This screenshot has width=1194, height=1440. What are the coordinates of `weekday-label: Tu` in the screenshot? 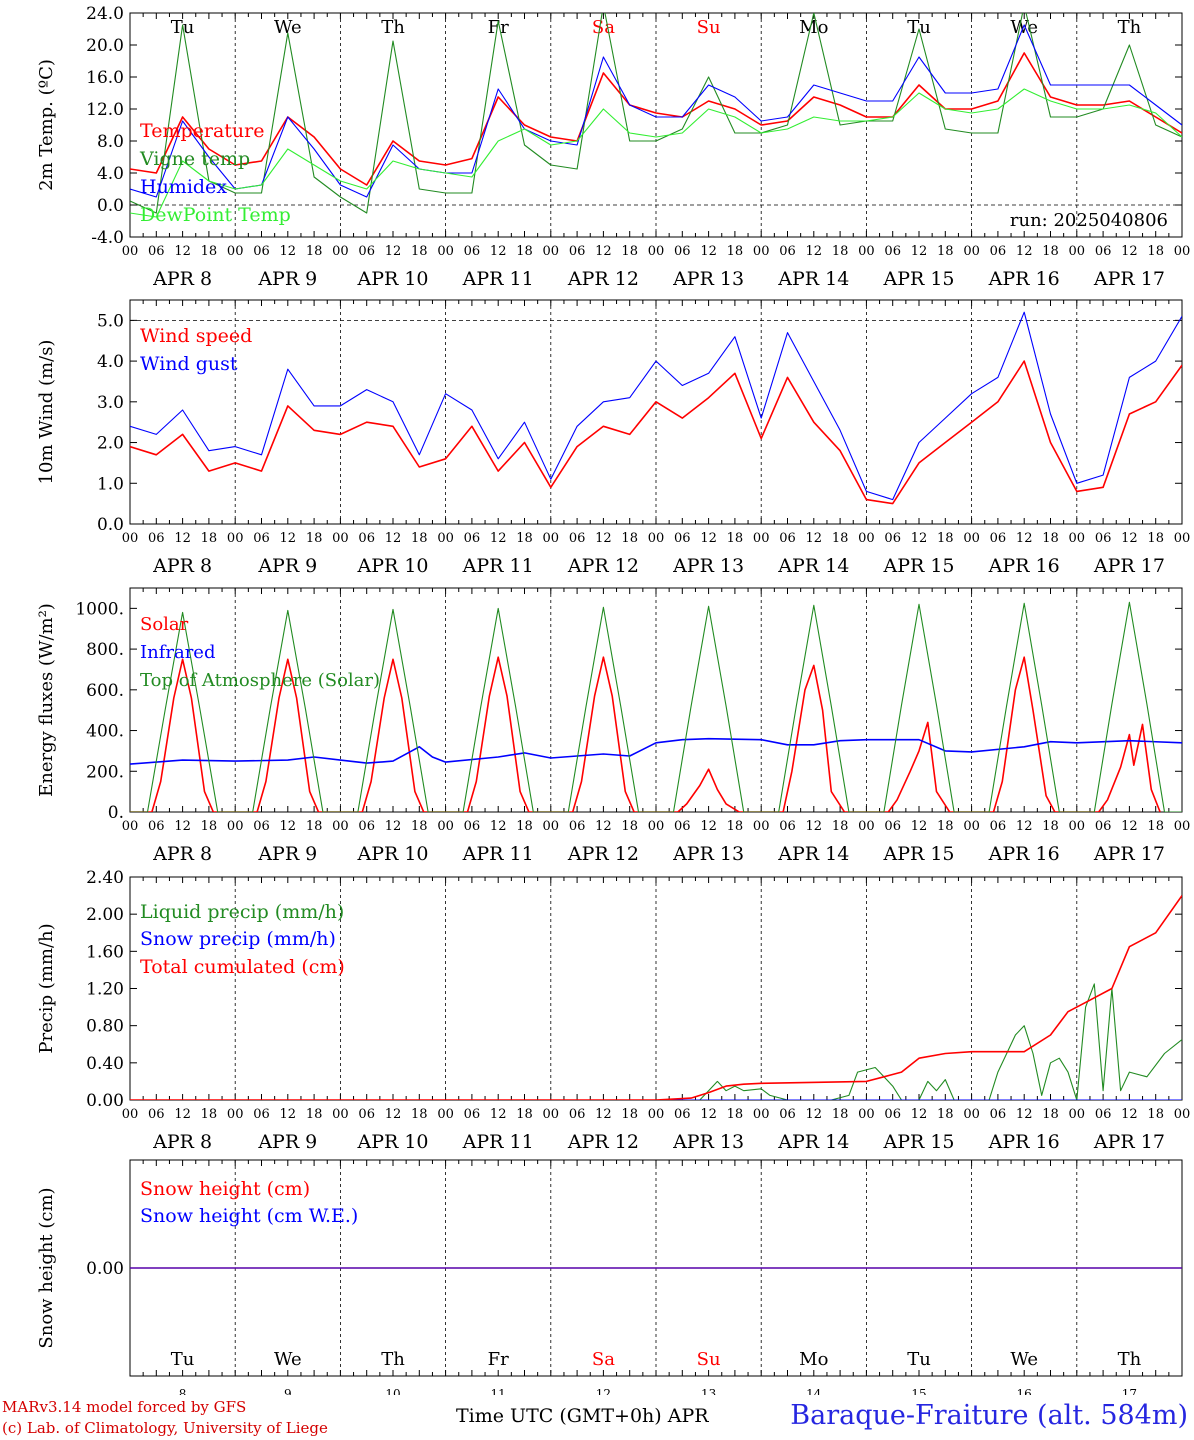 It's located at (919, 27).